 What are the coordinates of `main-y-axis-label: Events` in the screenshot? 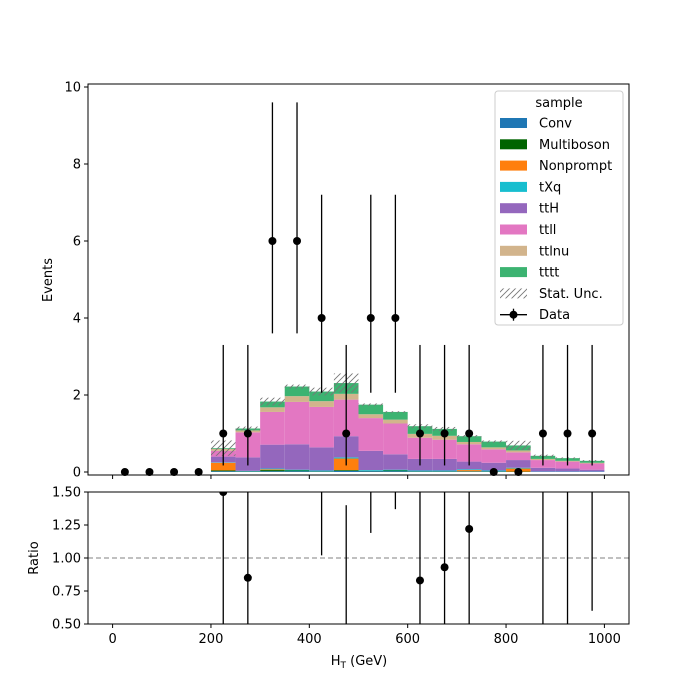 It's located at (48, 280).